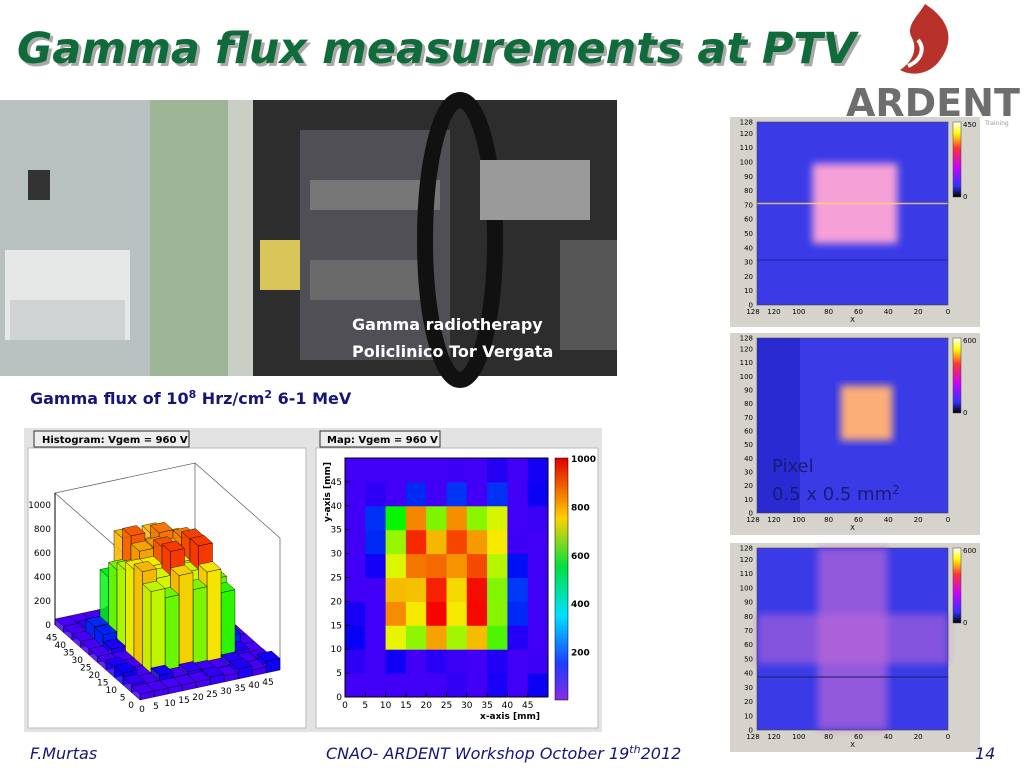 This screenshot has width=1024, height=768. What do you see at coordinates (746, 163) in the screenshot?
I see `panel-y-tick-label: 100` at bounding box center [746, 163].